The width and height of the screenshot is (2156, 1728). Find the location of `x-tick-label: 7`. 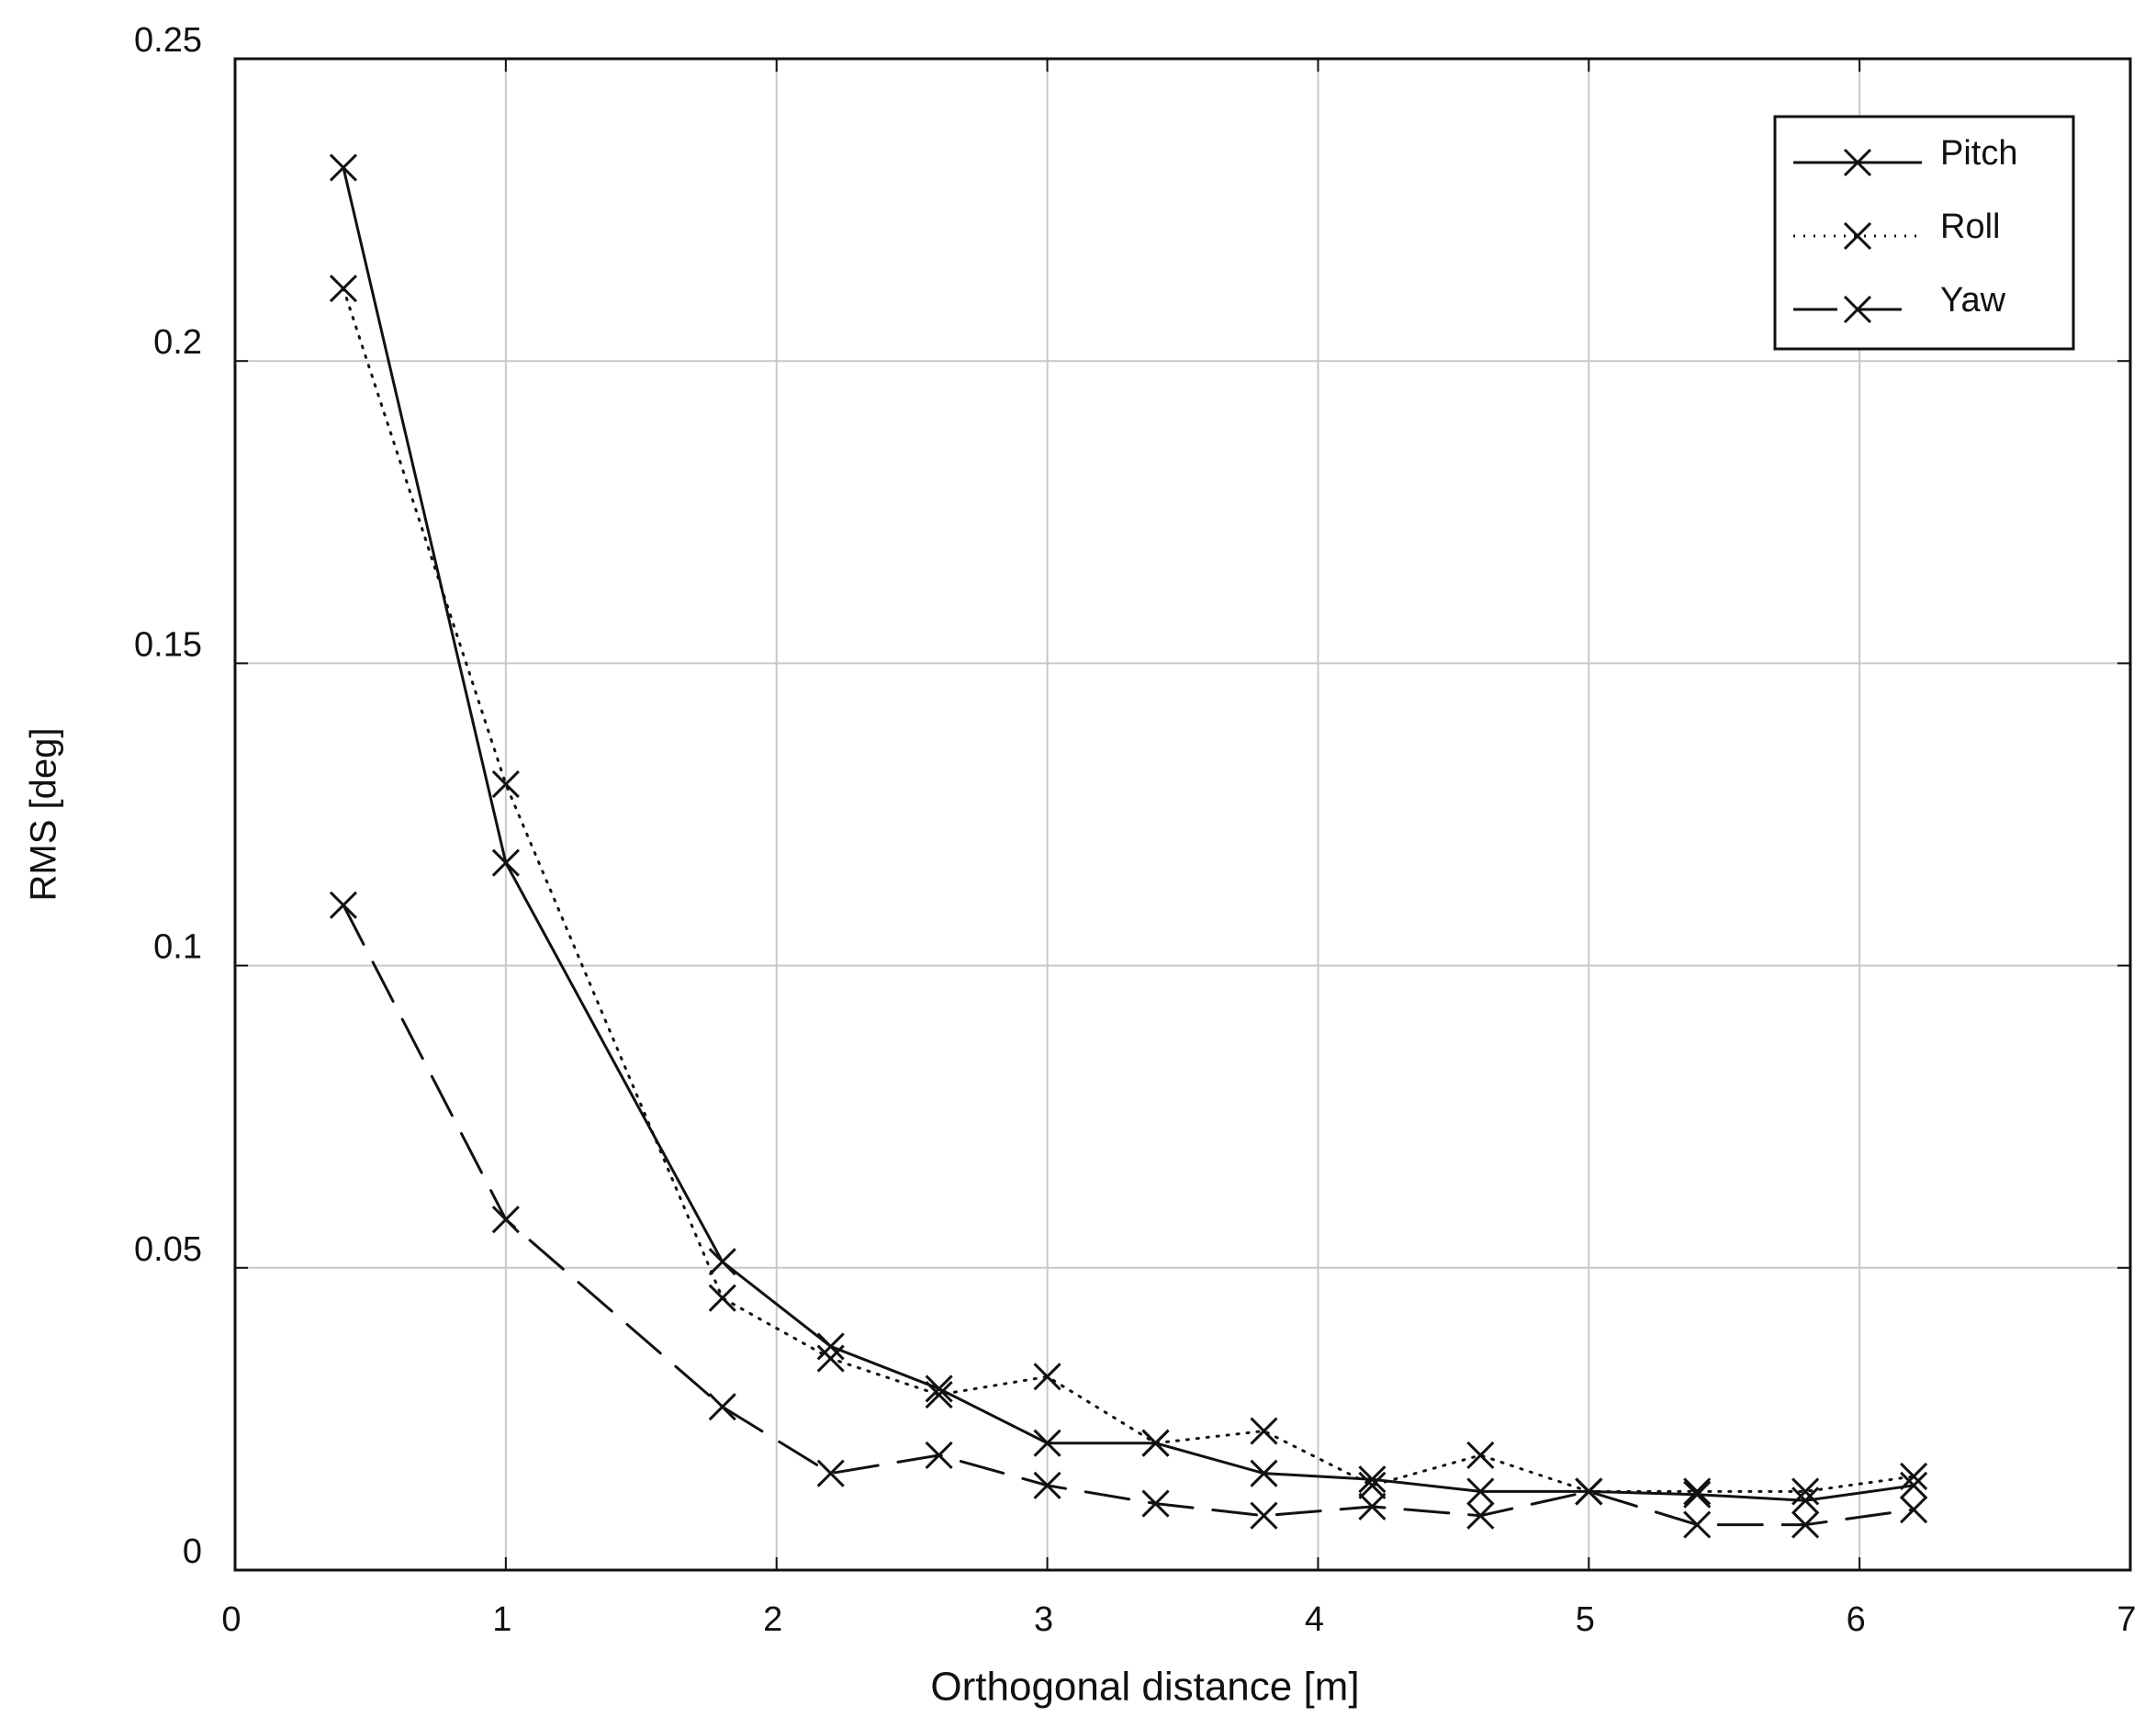

x-tick-label: 7 is located at coordinates (2126, 1619).